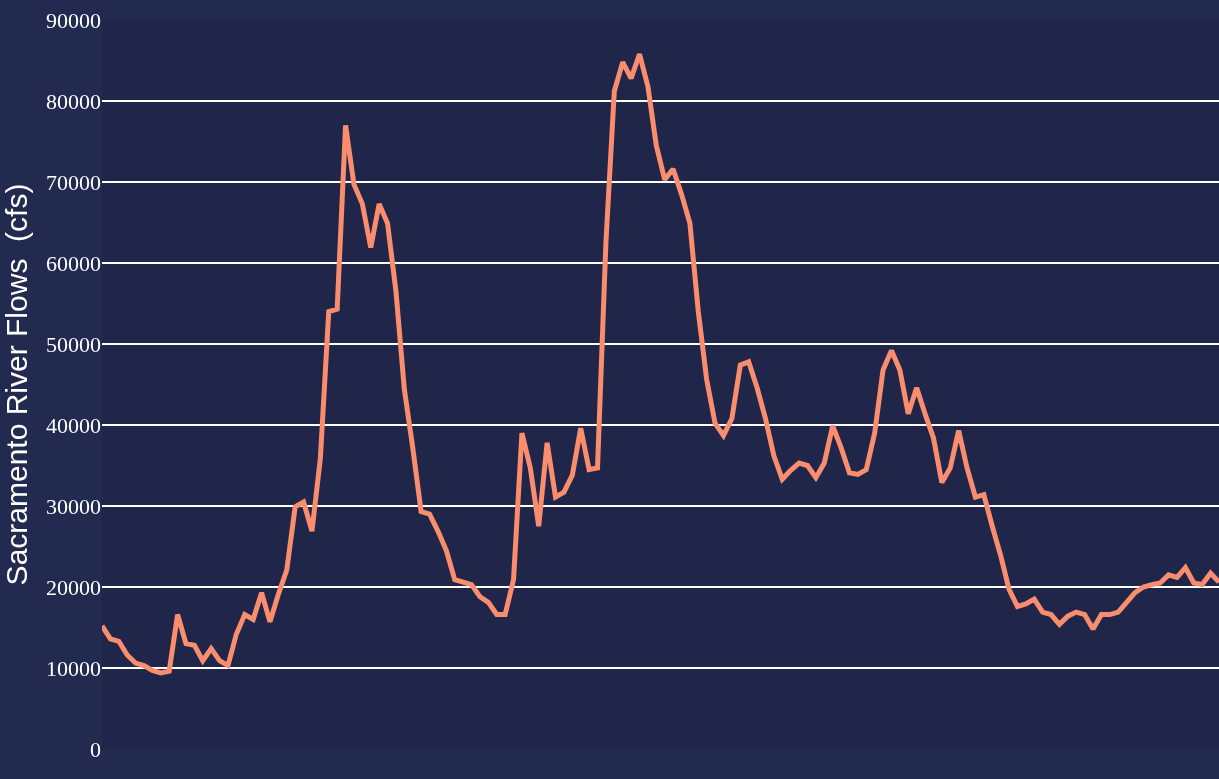 The width and height of the screenshot is (1219, 779). What do you see at coordinates (73, 101) in the screenshot?
I see `y-tick-label: 80000` at bounding box center [73, 101].